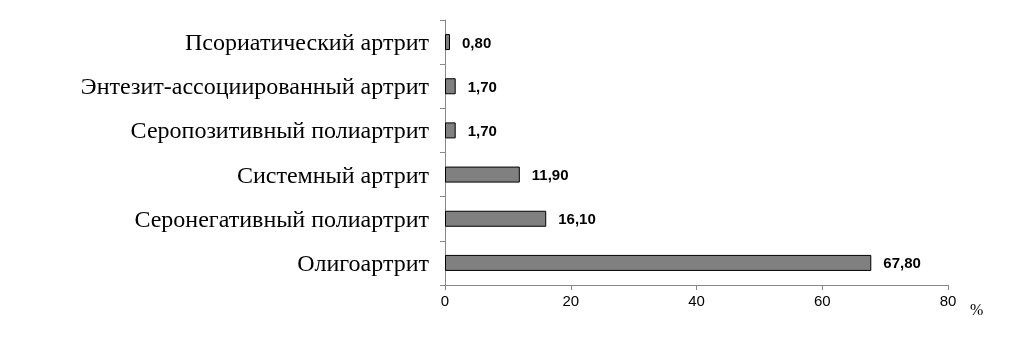 Image resolution: width=1024 pixels, height=341 pixels. I want to click on x-tick-label: 0, so click(445, 300).